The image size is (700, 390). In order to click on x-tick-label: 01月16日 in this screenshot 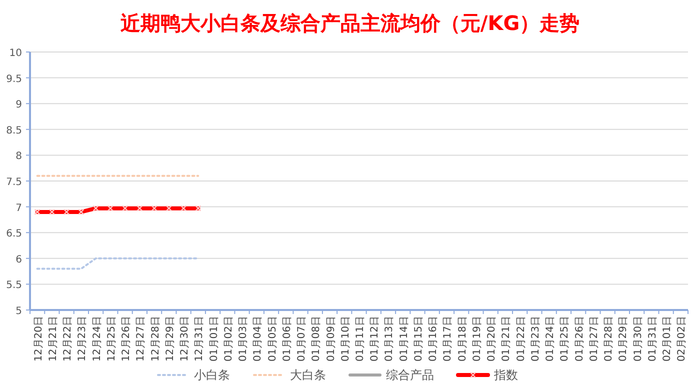, I will do `click(434, 339)`.